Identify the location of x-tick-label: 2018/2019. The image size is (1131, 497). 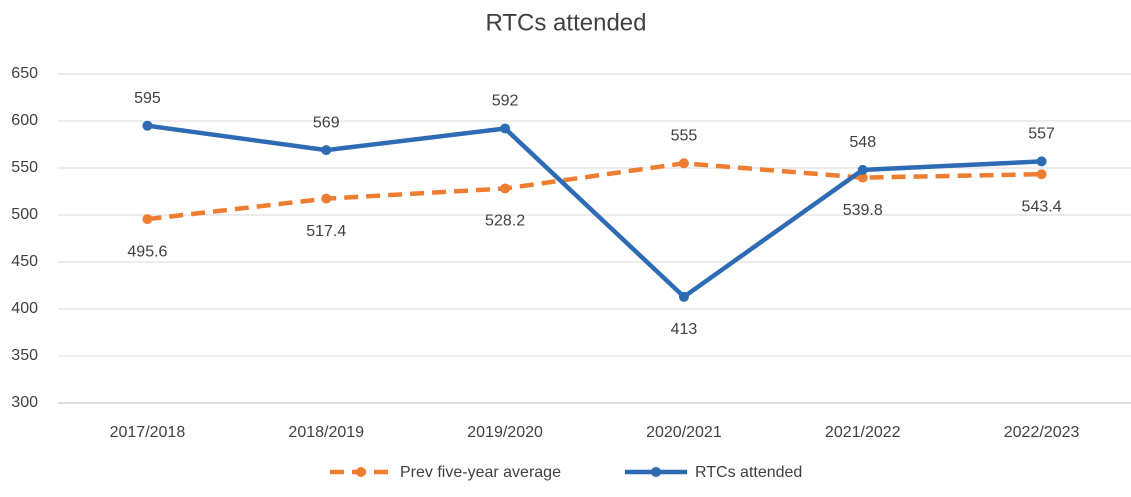
(326, 432).